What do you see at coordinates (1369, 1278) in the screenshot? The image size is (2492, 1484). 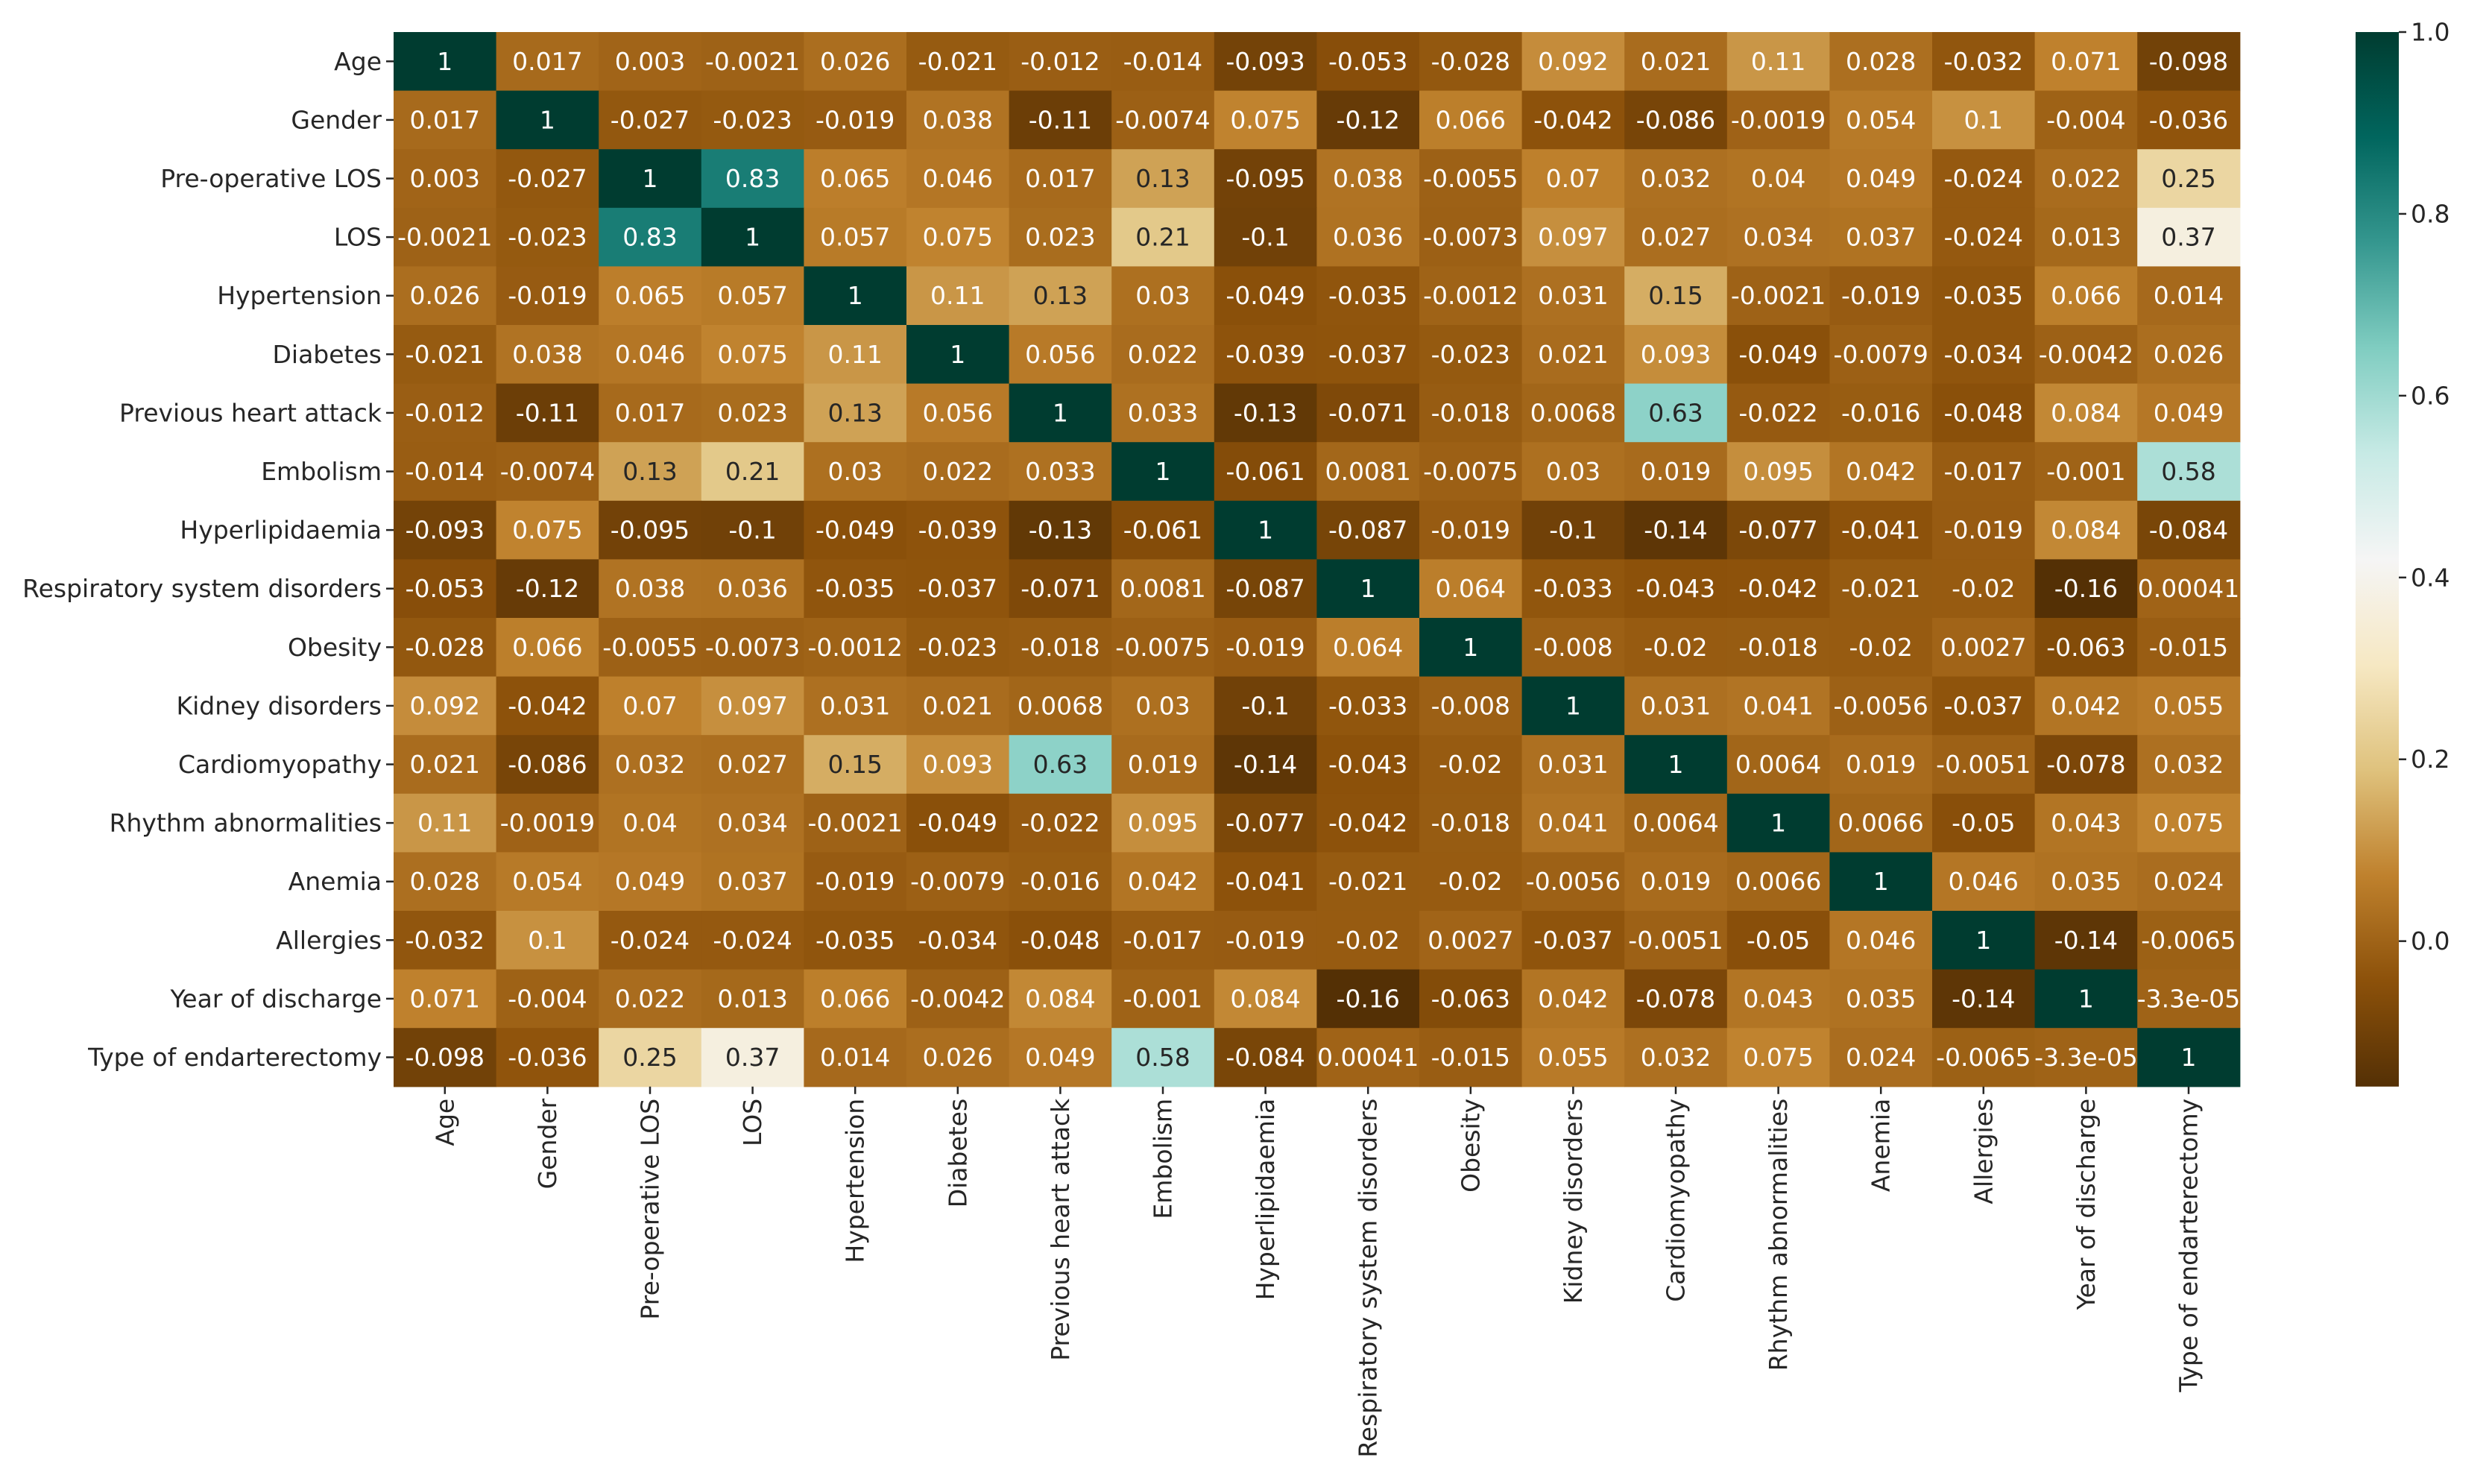 I see `x-tick-label: Respiratory system disorders` at bounding box center [1369, 1278].